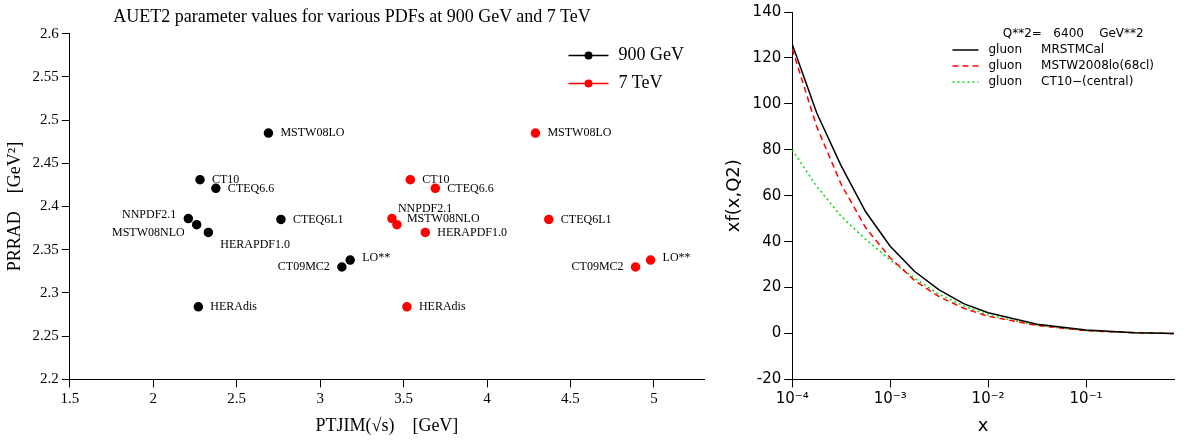 Image resolution: width=1190 pixels, height=441 pixels. Describe the element at coordinates (148, 231) in the screenshot. I see `annotation: MSTW08NLO` at that location.